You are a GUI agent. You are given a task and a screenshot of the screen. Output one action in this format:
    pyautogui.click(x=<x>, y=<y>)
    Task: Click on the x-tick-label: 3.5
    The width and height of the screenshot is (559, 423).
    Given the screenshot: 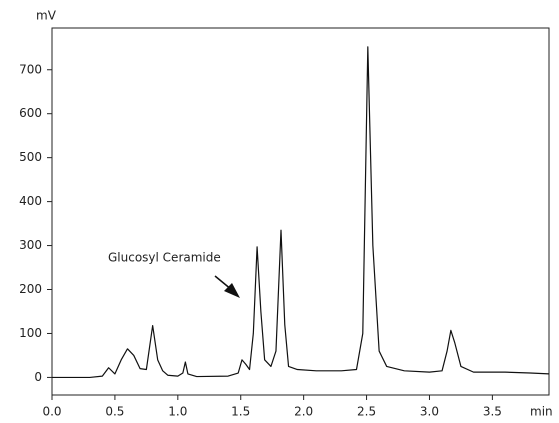 What is the action you would take?
    pyautogui.click(x=492, y=412)
    